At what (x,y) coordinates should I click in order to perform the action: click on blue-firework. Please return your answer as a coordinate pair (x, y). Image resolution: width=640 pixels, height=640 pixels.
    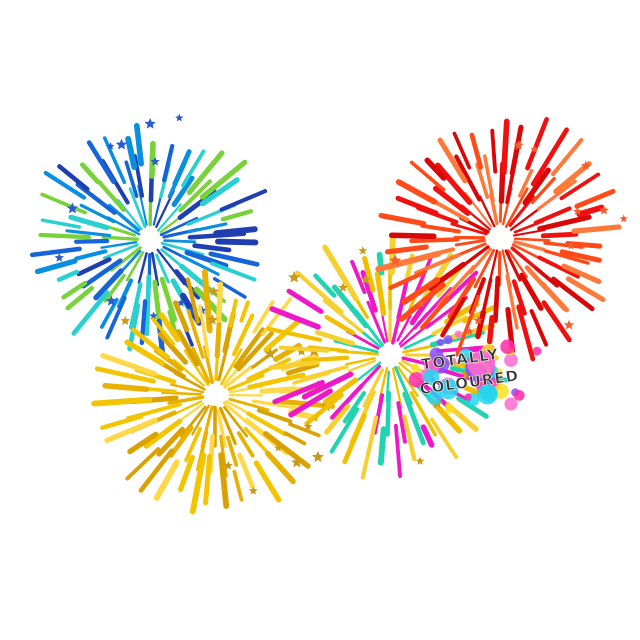
    Looking at the image, I should click on (148, 234).